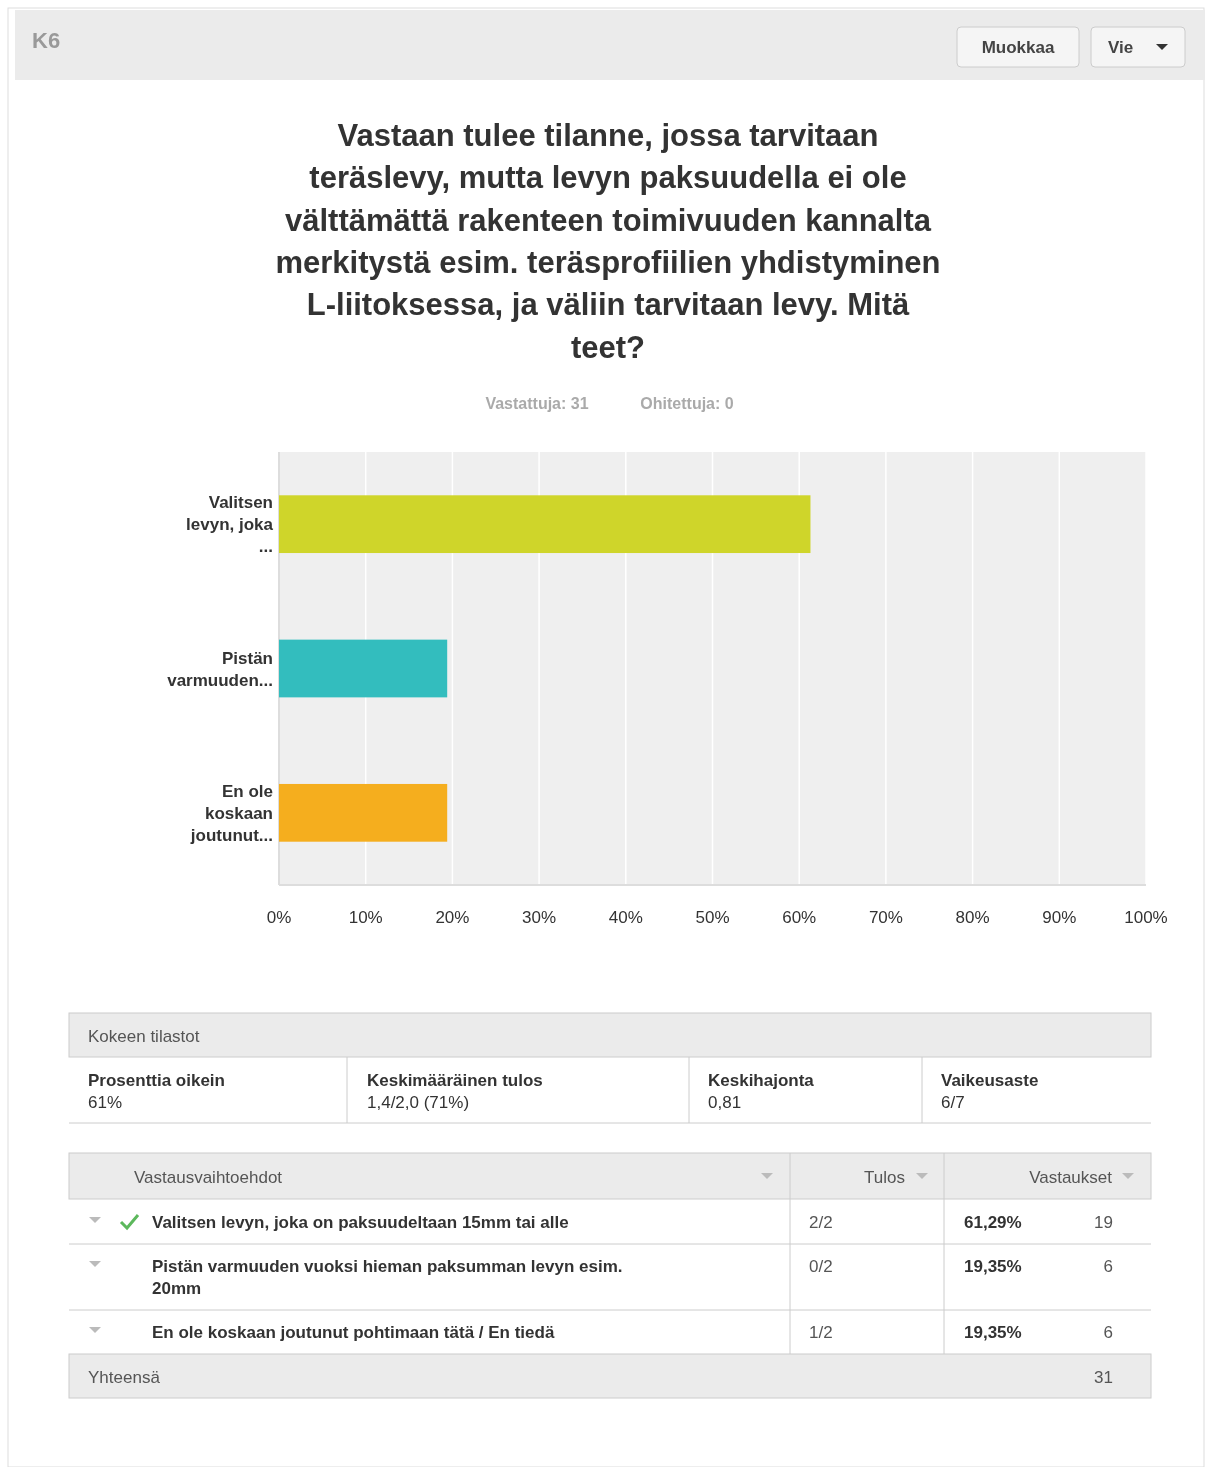 The image size is (1208, 1467). I want to click on x-tick-label: 40%, so click(625, 917).